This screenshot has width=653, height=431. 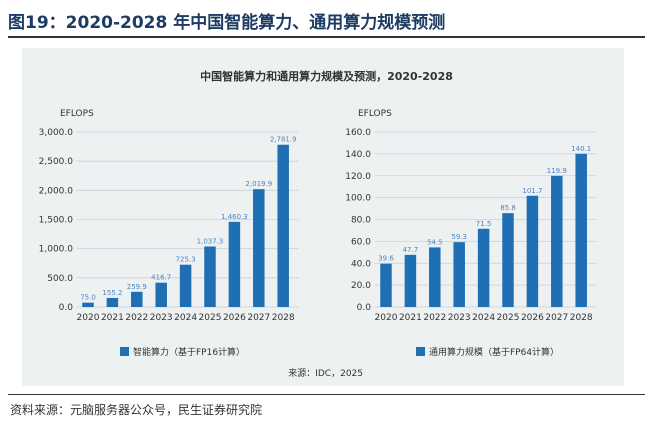 What do you see at coordinates (189, 353) in the screenshot?
I see `legend-label-left: 智能算力（基于FP16计算）` at bounding box center [189, 353].